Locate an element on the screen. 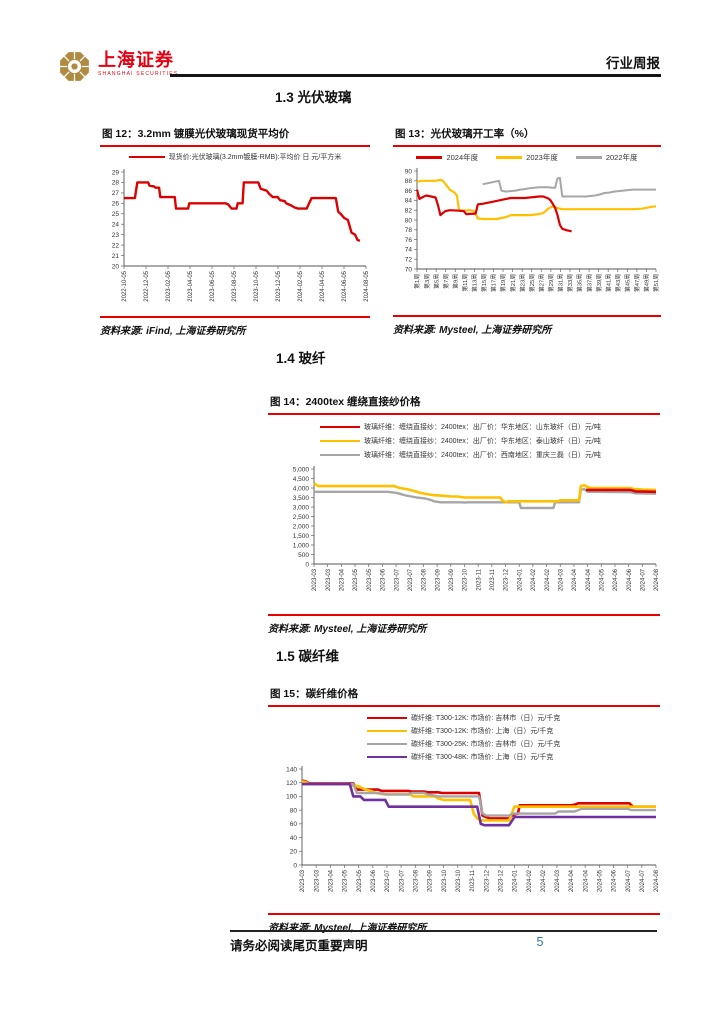  figure-15-divider is located at coordinates (464, 914).